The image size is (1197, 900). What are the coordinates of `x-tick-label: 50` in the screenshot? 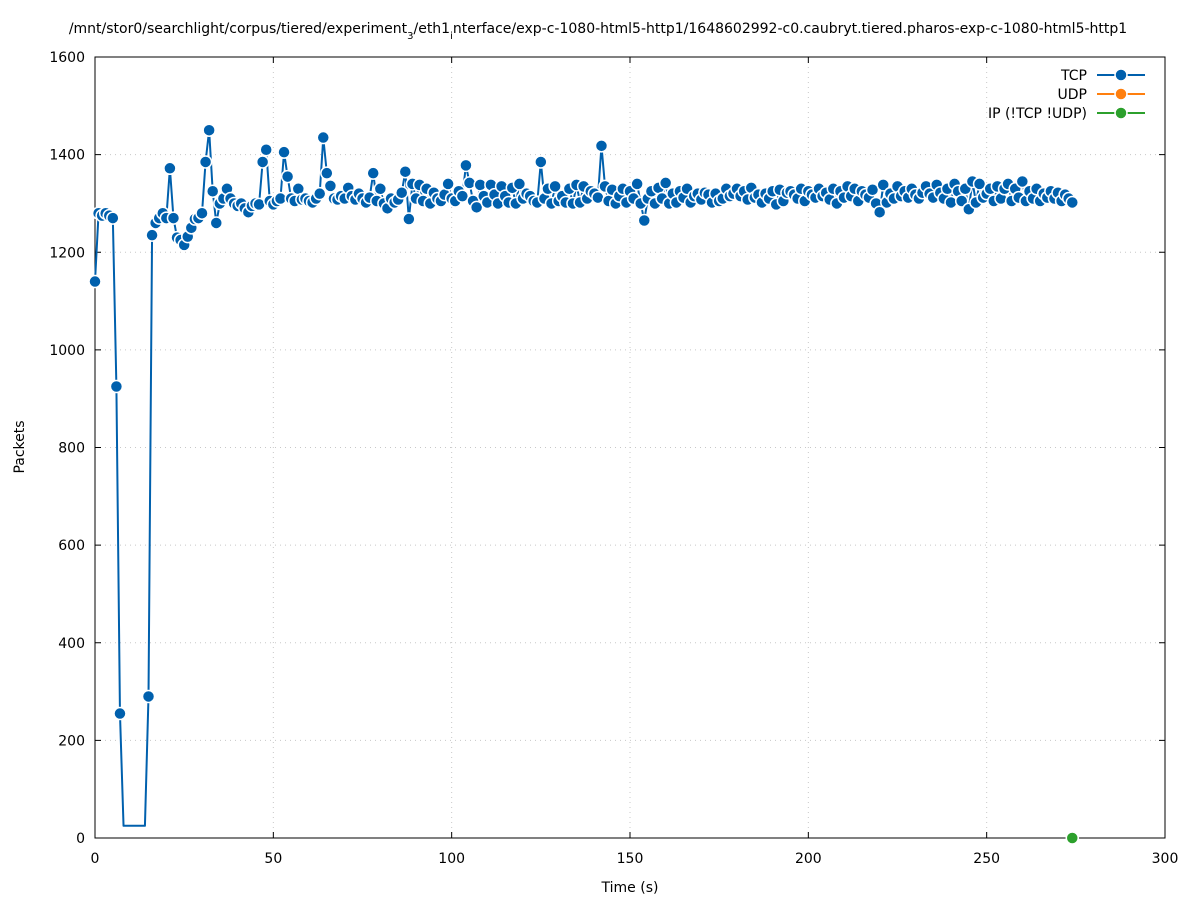 It's located at (273, 859).